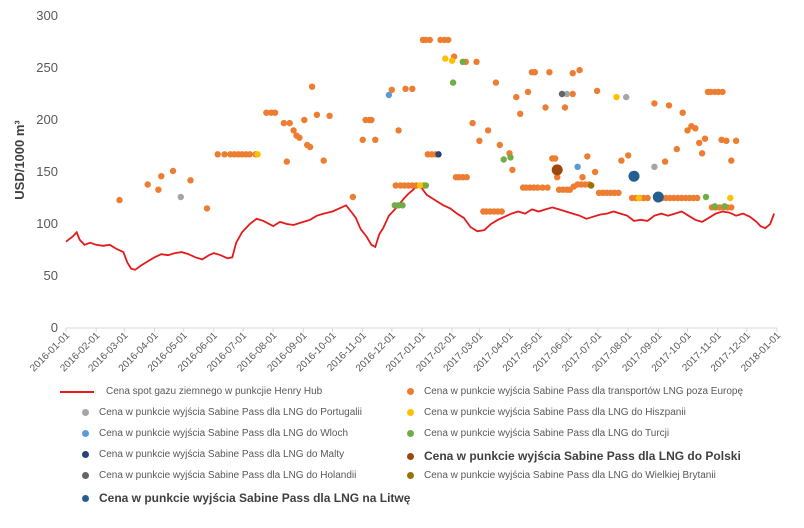  What do you see at coordinates (47, 67) in the screenshot?
I see `y-tick-label: 250` at bounding box center [47, 67].